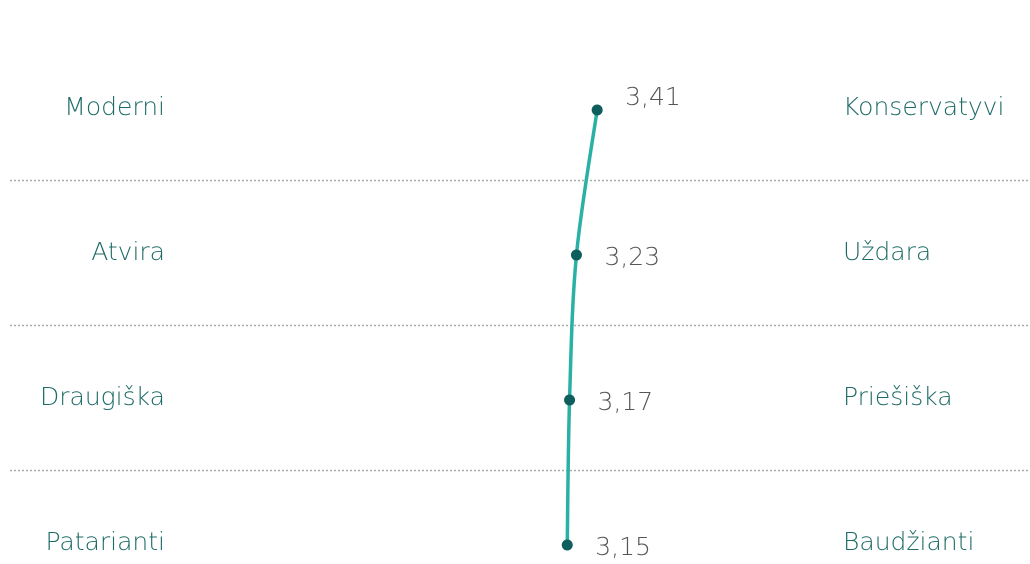 This screenshot has height=564, width=1030. I want to click on right-label: Baudžianti, so click(908, 541).